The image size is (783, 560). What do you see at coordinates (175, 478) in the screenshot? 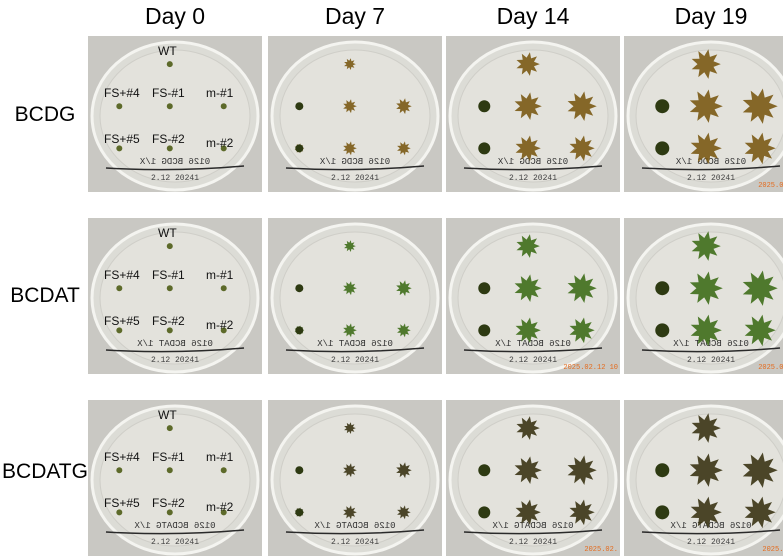
I see `plate-photo-bcdatg-col0: 0126 BCDATG 1/X 2.12 20241` at bounding box center [175, 478].